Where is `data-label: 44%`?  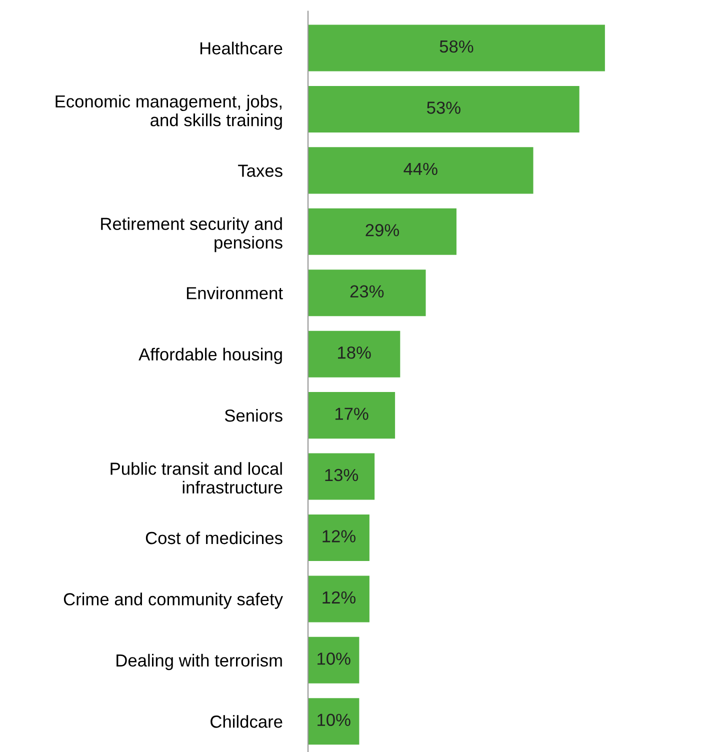
data-label: 44% is located at coordinates (421, 169).